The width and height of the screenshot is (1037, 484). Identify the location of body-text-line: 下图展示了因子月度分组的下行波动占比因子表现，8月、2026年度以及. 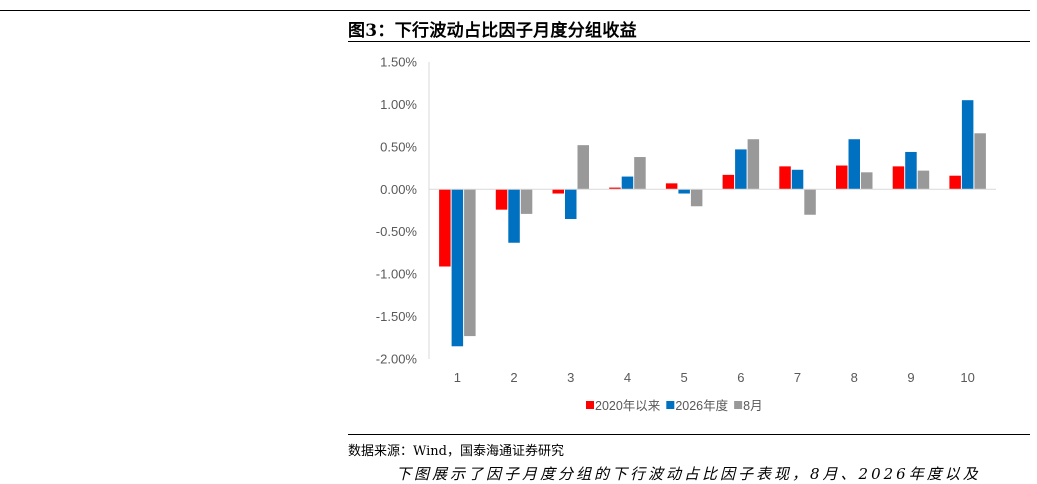
(688, 474).